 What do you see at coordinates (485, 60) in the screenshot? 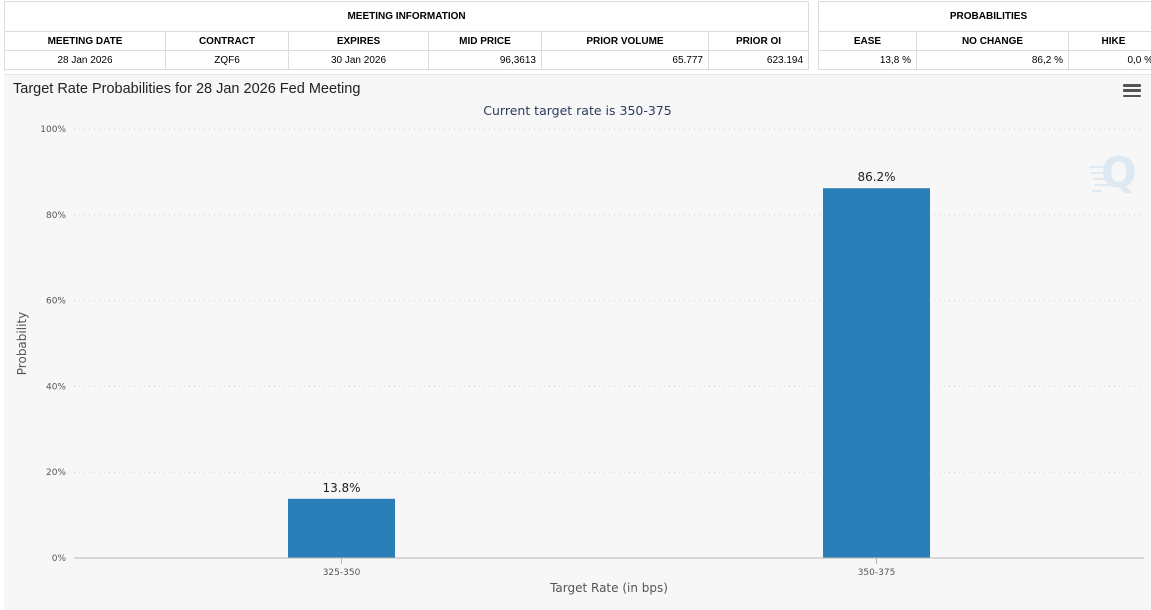
I see `mid-price-value: 96,3613` at bounding box center [485, 60].